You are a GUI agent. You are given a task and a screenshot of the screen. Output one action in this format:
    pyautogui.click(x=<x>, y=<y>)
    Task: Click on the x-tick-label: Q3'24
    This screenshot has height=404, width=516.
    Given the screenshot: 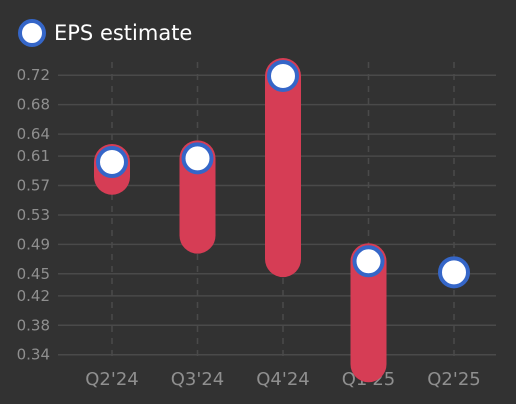 What is the action you would take?
    pyautogui.click(x=197, y=379)
    